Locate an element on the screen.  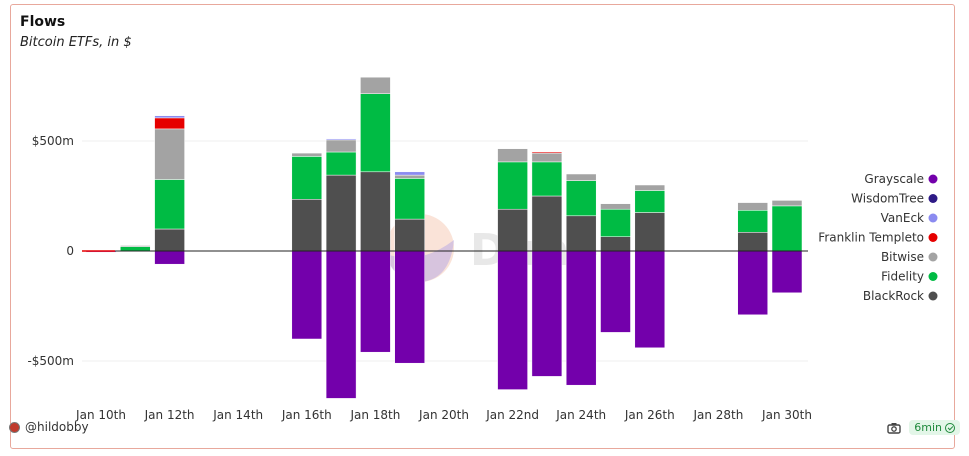
legend-label: VanEck is located at coordinates (902, 218).